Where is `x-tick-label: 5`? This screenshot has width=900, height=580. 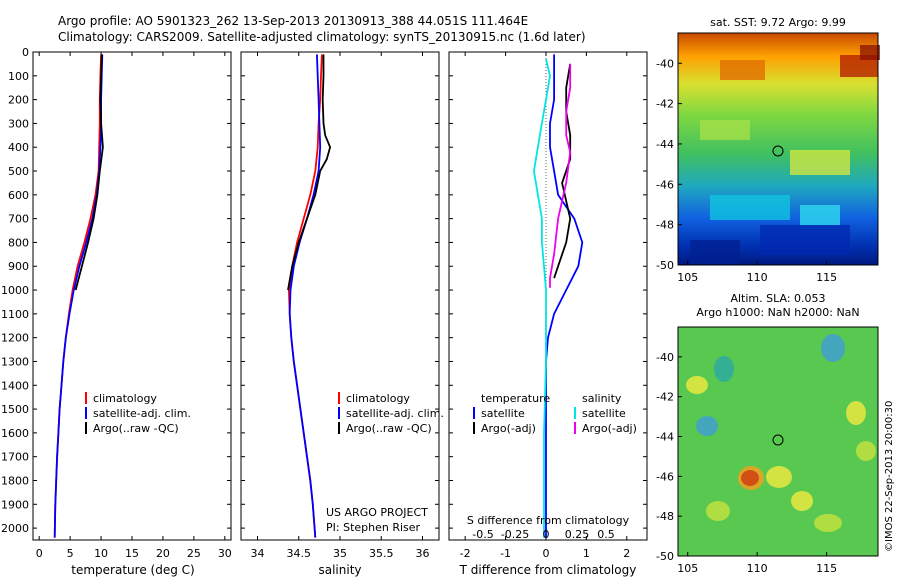 x-tick-label: 5 is located at coordinates (70, 553).